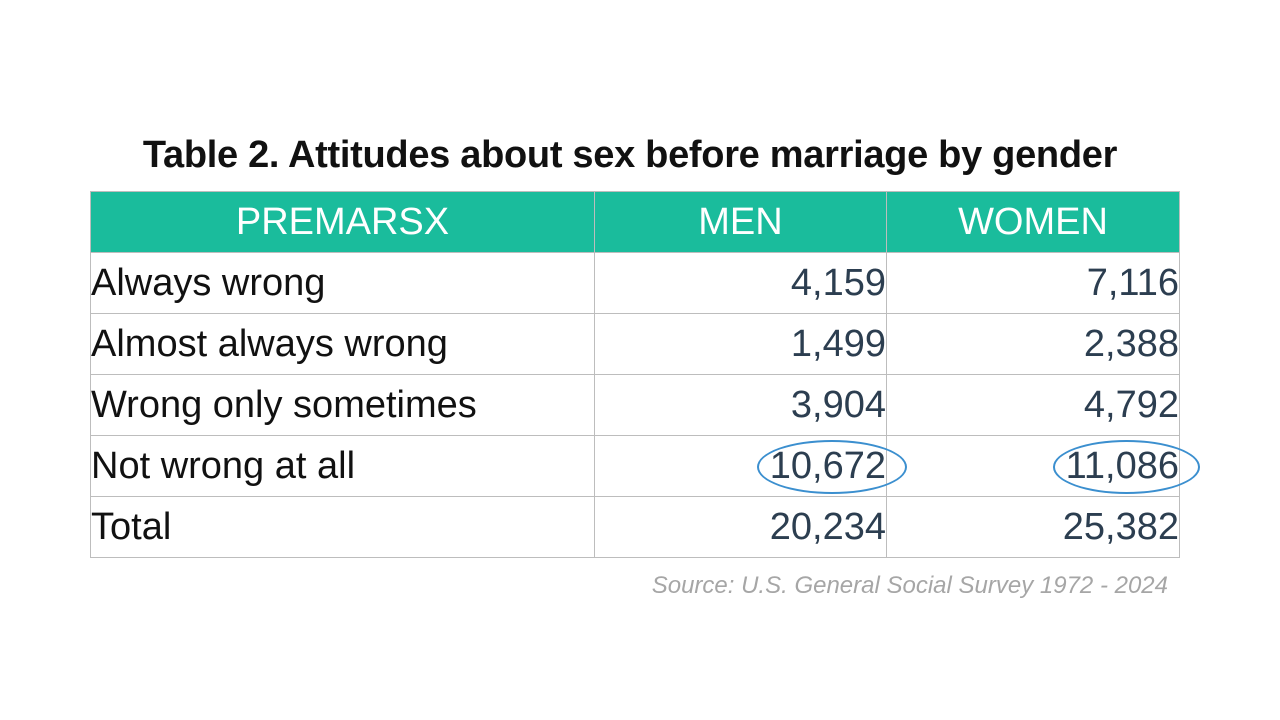 This screenshot has height=720, width=1280. Describe the element at coordinates (750, 466) in the screenshot. I see `men-value-highlighted: 10,672` at that location.